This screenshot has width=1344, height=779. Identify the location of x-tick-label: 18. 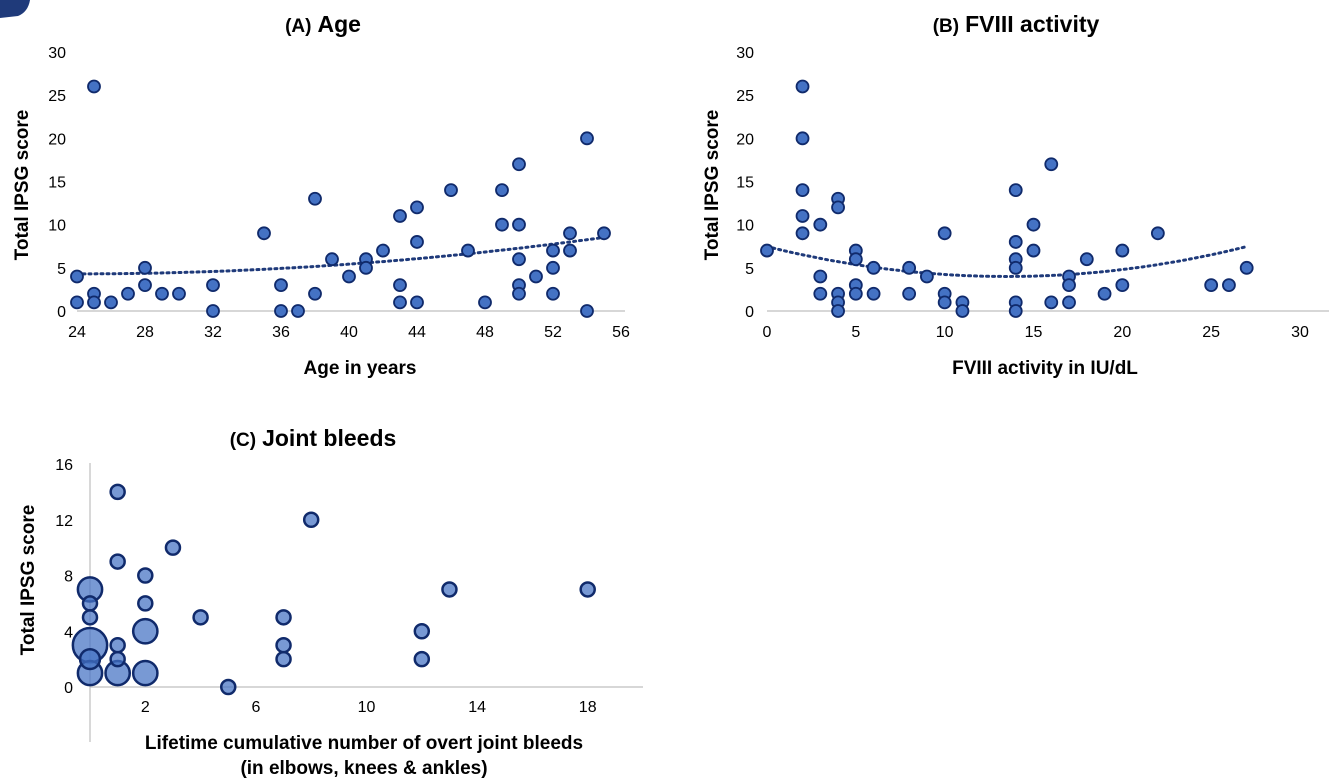
(588, 707).